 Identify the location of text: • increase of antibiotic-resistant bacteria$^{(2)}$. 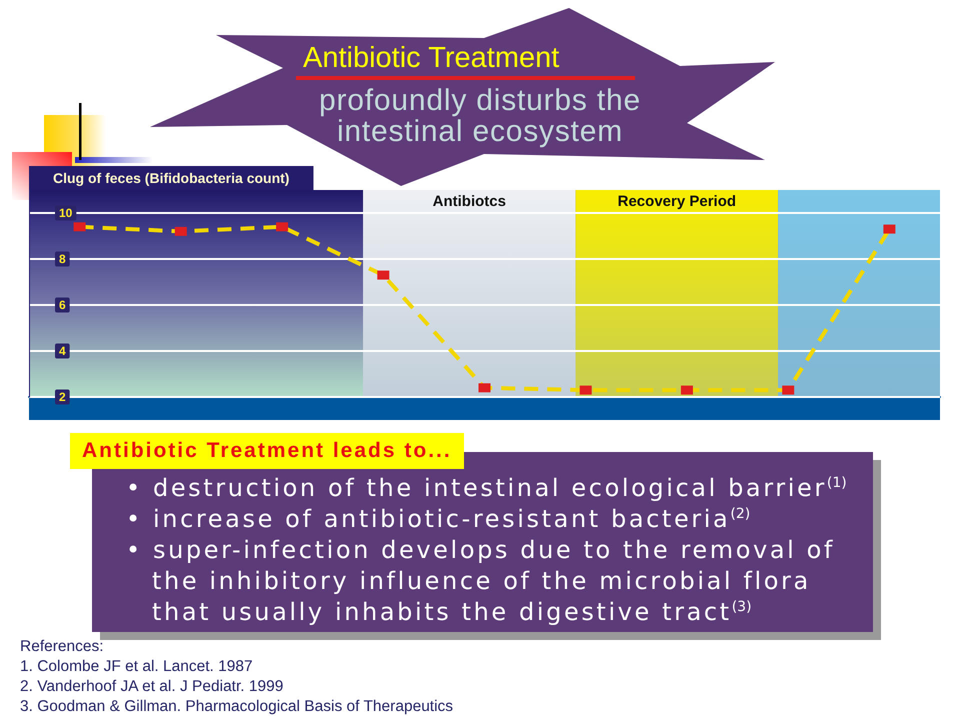
(439, 519).